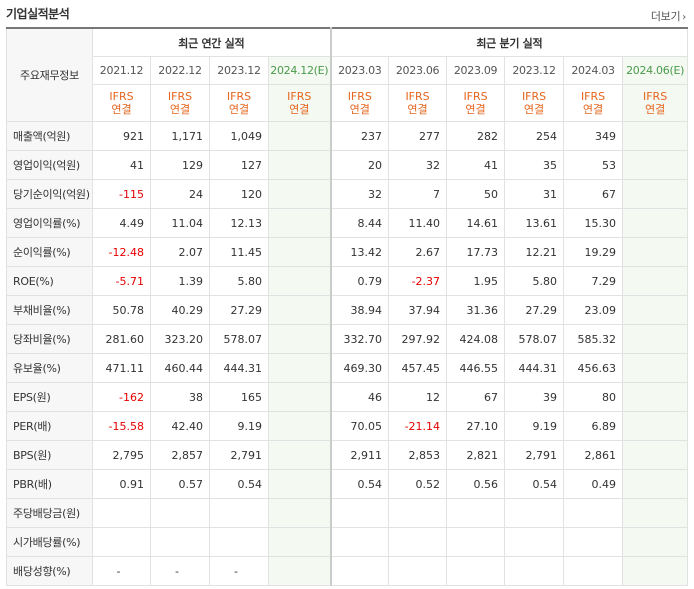  Describe the element at coordinates (593, 310) in the screenshot. I see `table-cell: 23.09` at that location.